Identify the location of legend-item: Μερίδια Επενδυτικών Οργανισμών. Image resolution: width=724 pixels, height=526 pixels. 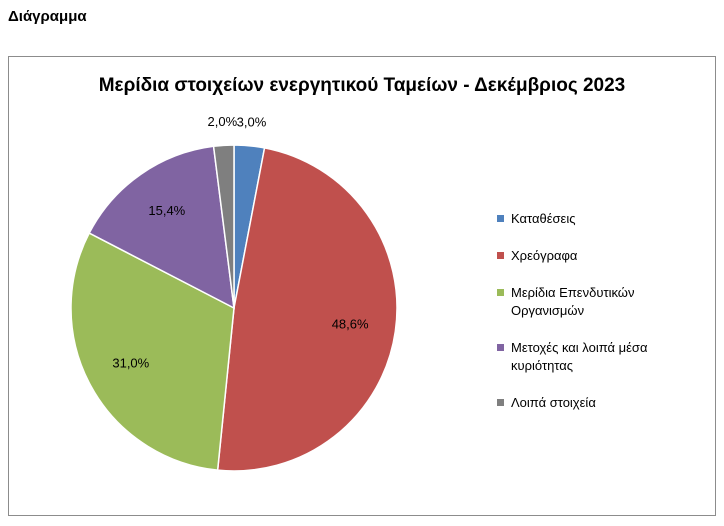
(597, 302).